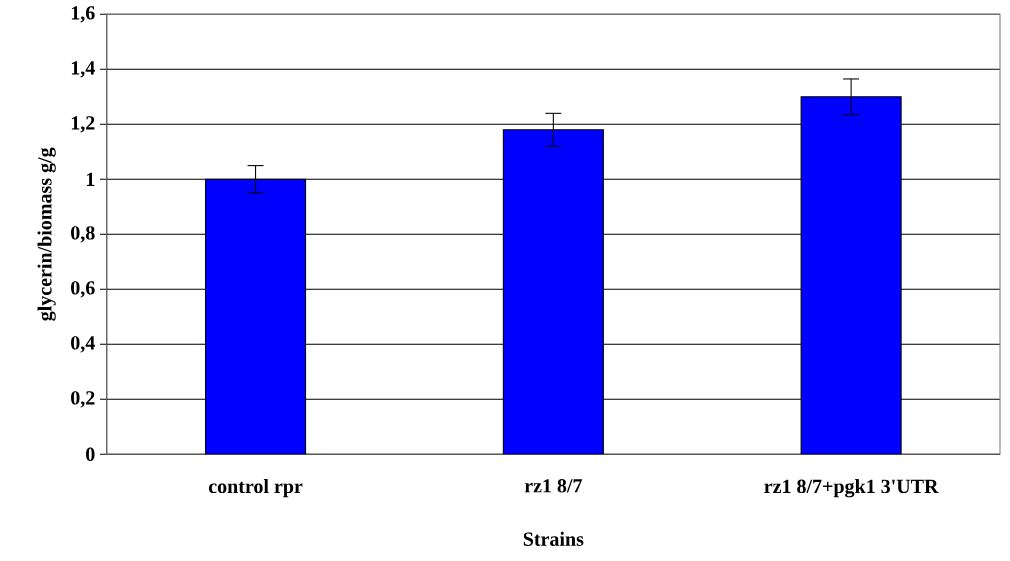 Image resolution: width=1010 pixels, height=561 pixels. I want to click on y-tick-label: 1,2, so click(83, 124).